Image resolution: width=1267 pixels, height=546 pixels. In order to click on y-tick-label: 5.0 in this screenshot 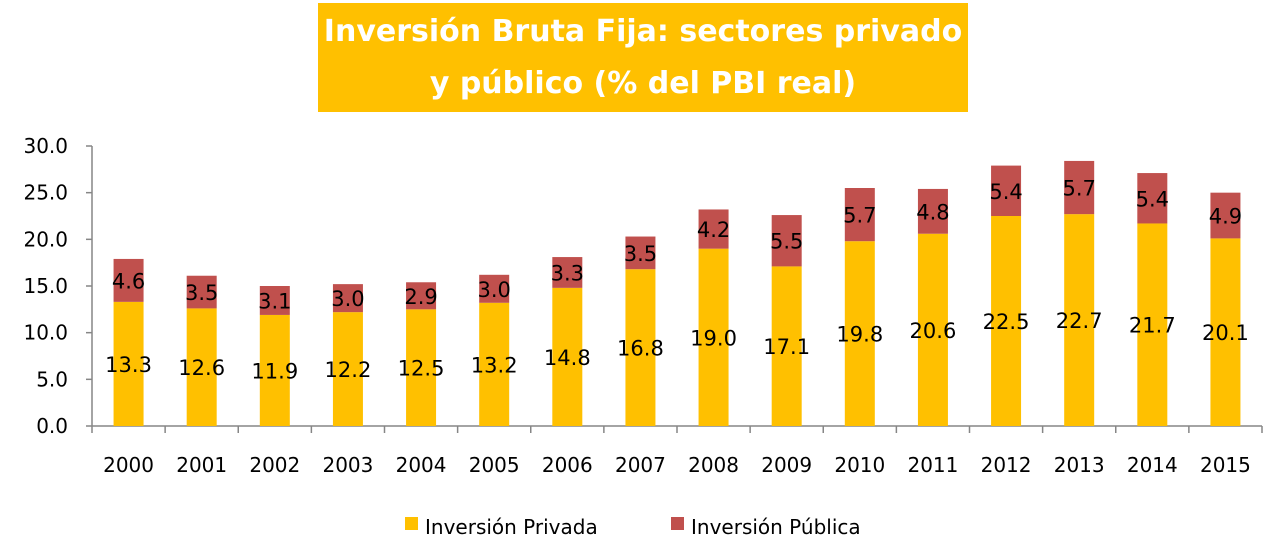, I will do `click(52, 379)`.